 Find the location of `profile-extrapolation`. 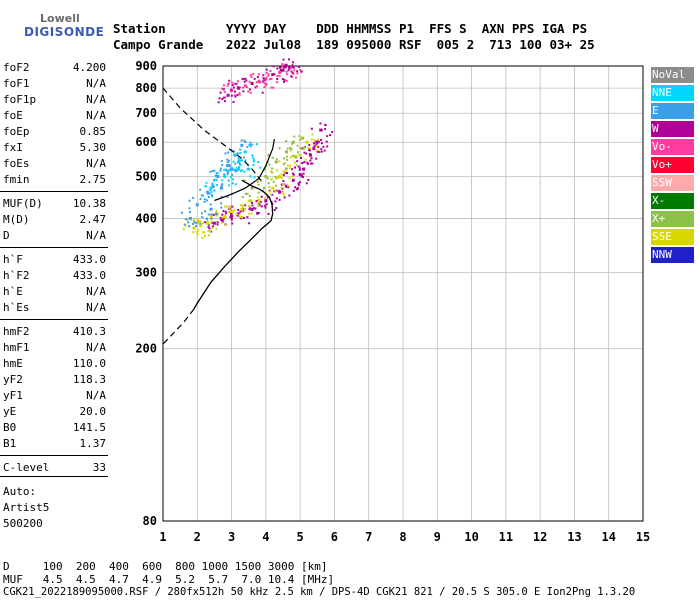

profile-extrapolation is located at coordinates (178, 326).